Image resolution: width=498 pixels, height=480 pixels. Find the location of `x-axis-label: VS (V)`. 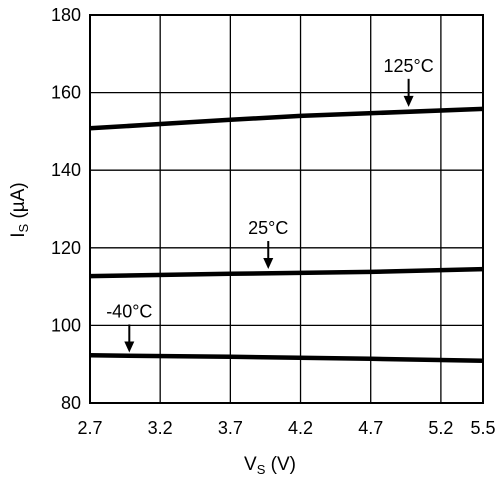

x-axis-label: VS (V) is located at coordinates (270, 465).